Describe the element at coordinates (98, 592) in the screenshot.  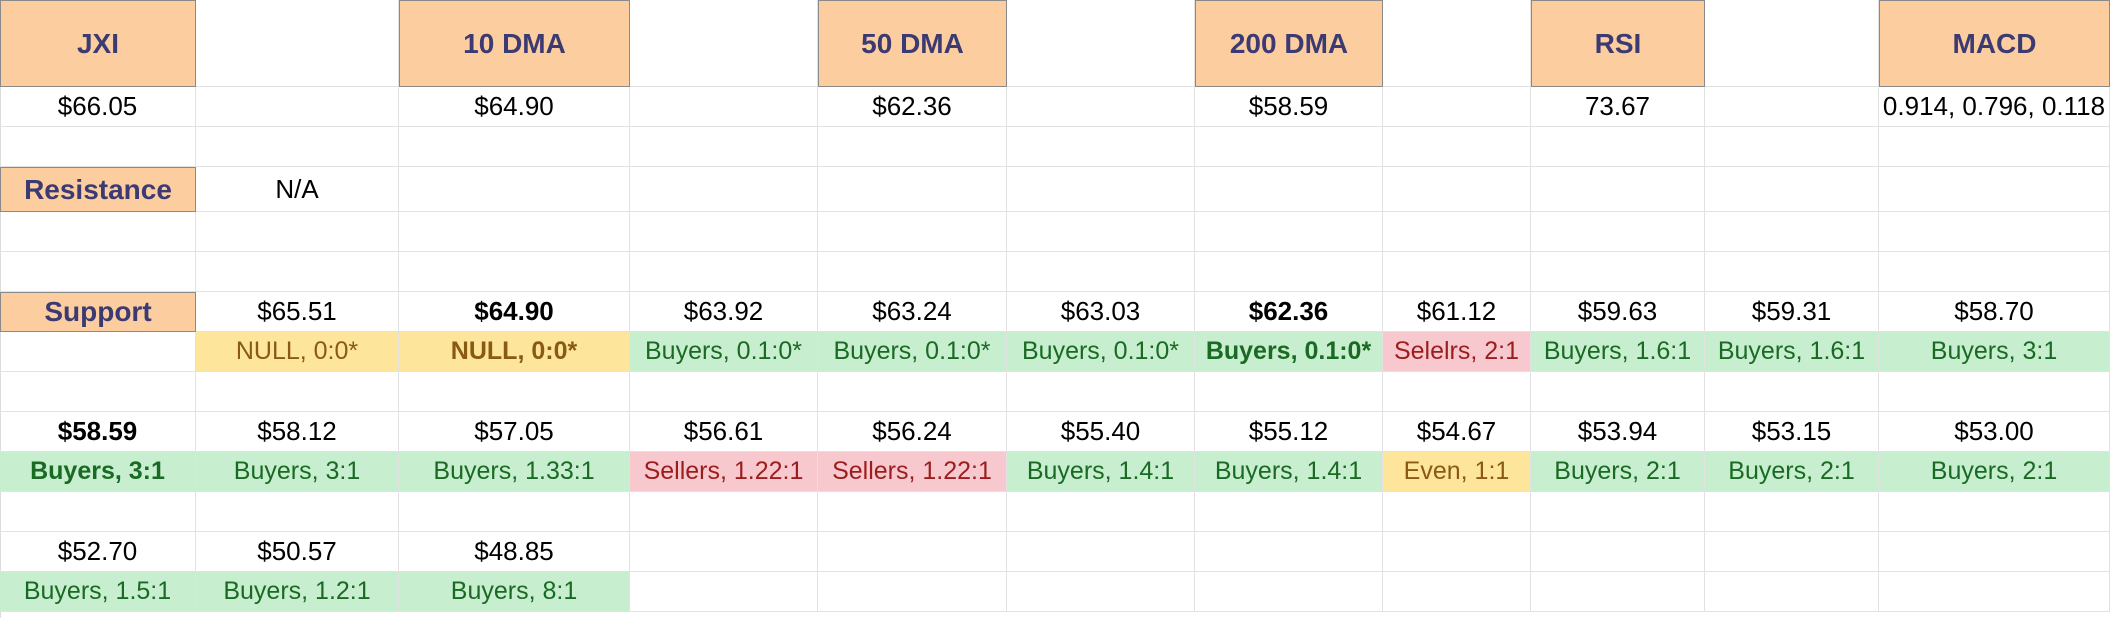
I see `support-ratio: Buyers, 1.5:1` at that location.